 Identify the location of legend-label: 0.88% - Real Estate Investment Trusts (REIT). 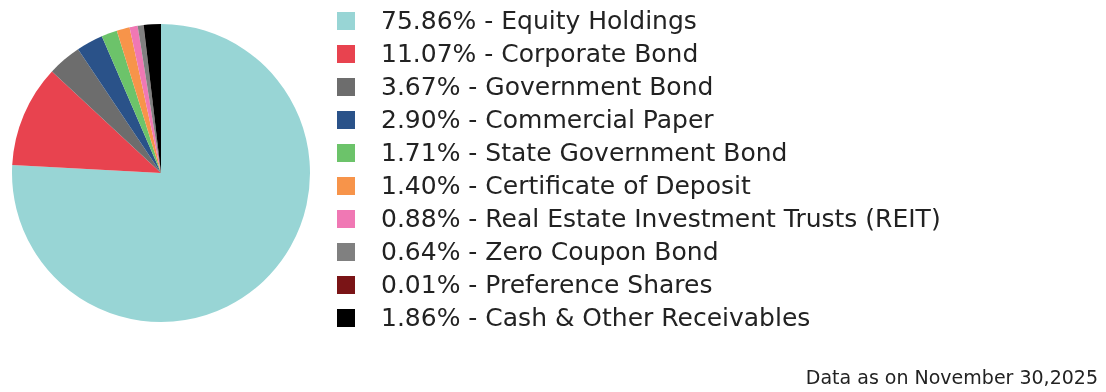
(661, 218).